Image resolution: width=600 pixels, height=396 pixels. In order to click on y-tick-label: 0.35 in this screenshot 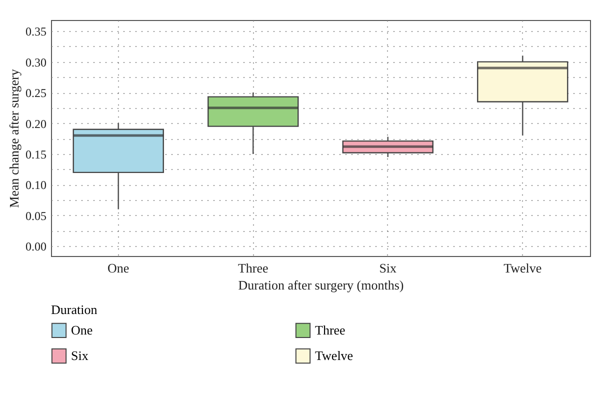, I will do `click(36, 31)`.